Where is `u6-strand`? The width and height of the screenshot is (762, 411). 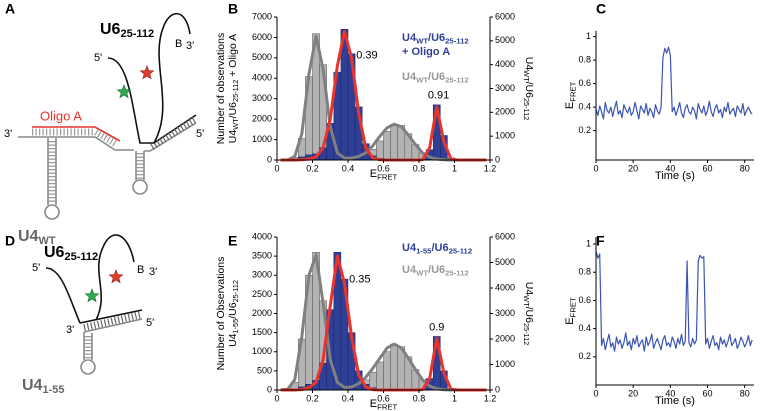
u6-strand is located at coordinates (172, 78).